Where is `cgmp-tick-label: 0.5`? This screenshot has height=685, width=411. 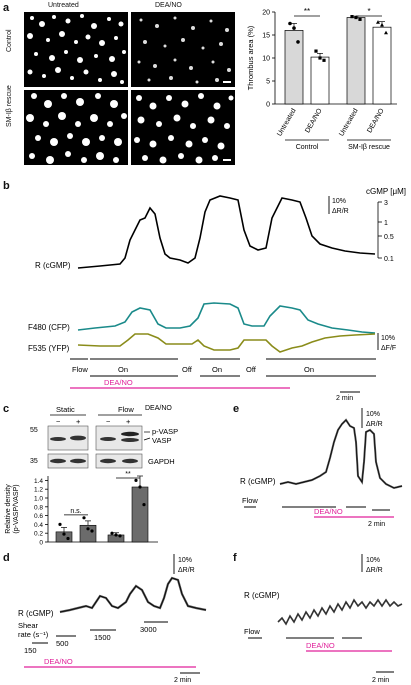
cgmp-tick-label: 0.5 is located at coordinates (389, 237).